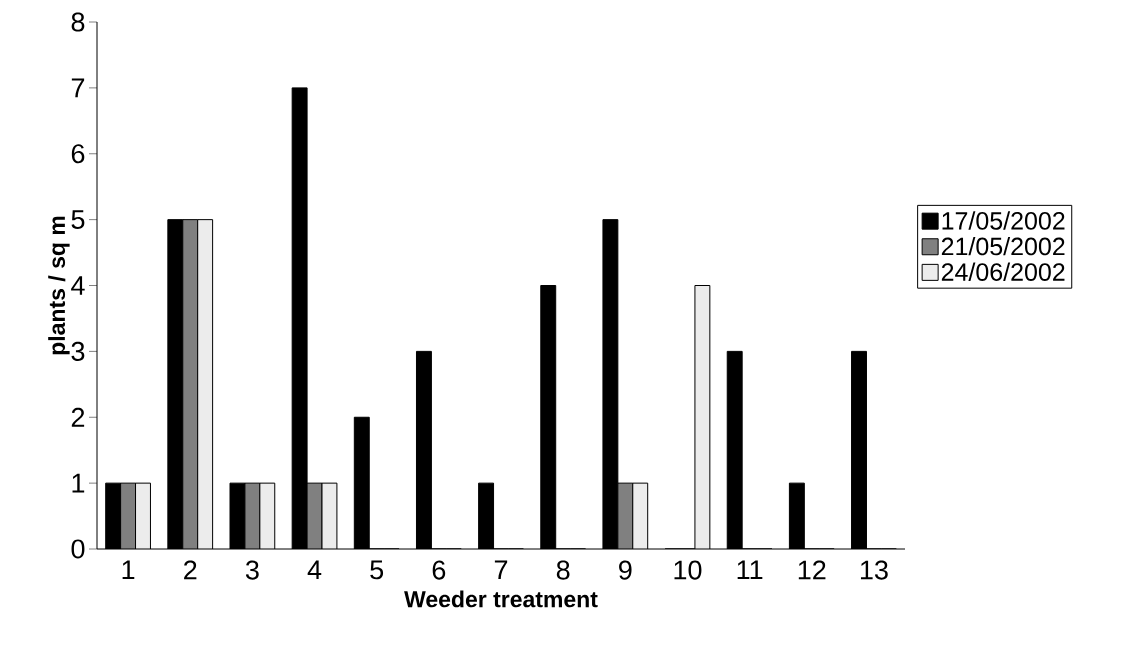 The height and width of the screenshot is (664, 1133). I want to click on x-tick-label: 6, so click(439, 570).